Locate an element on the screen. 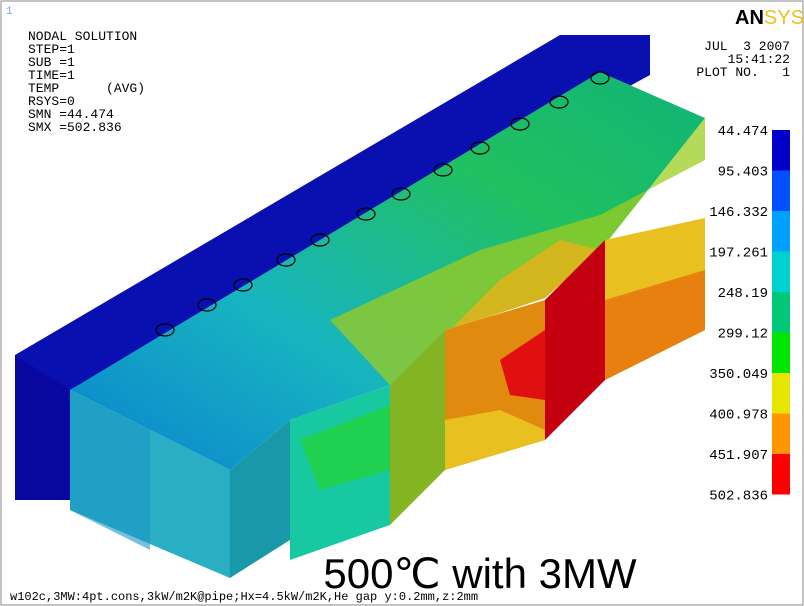 The image size is (804, 606). legend-label: 350.049 is located at coordinates (738, 375).